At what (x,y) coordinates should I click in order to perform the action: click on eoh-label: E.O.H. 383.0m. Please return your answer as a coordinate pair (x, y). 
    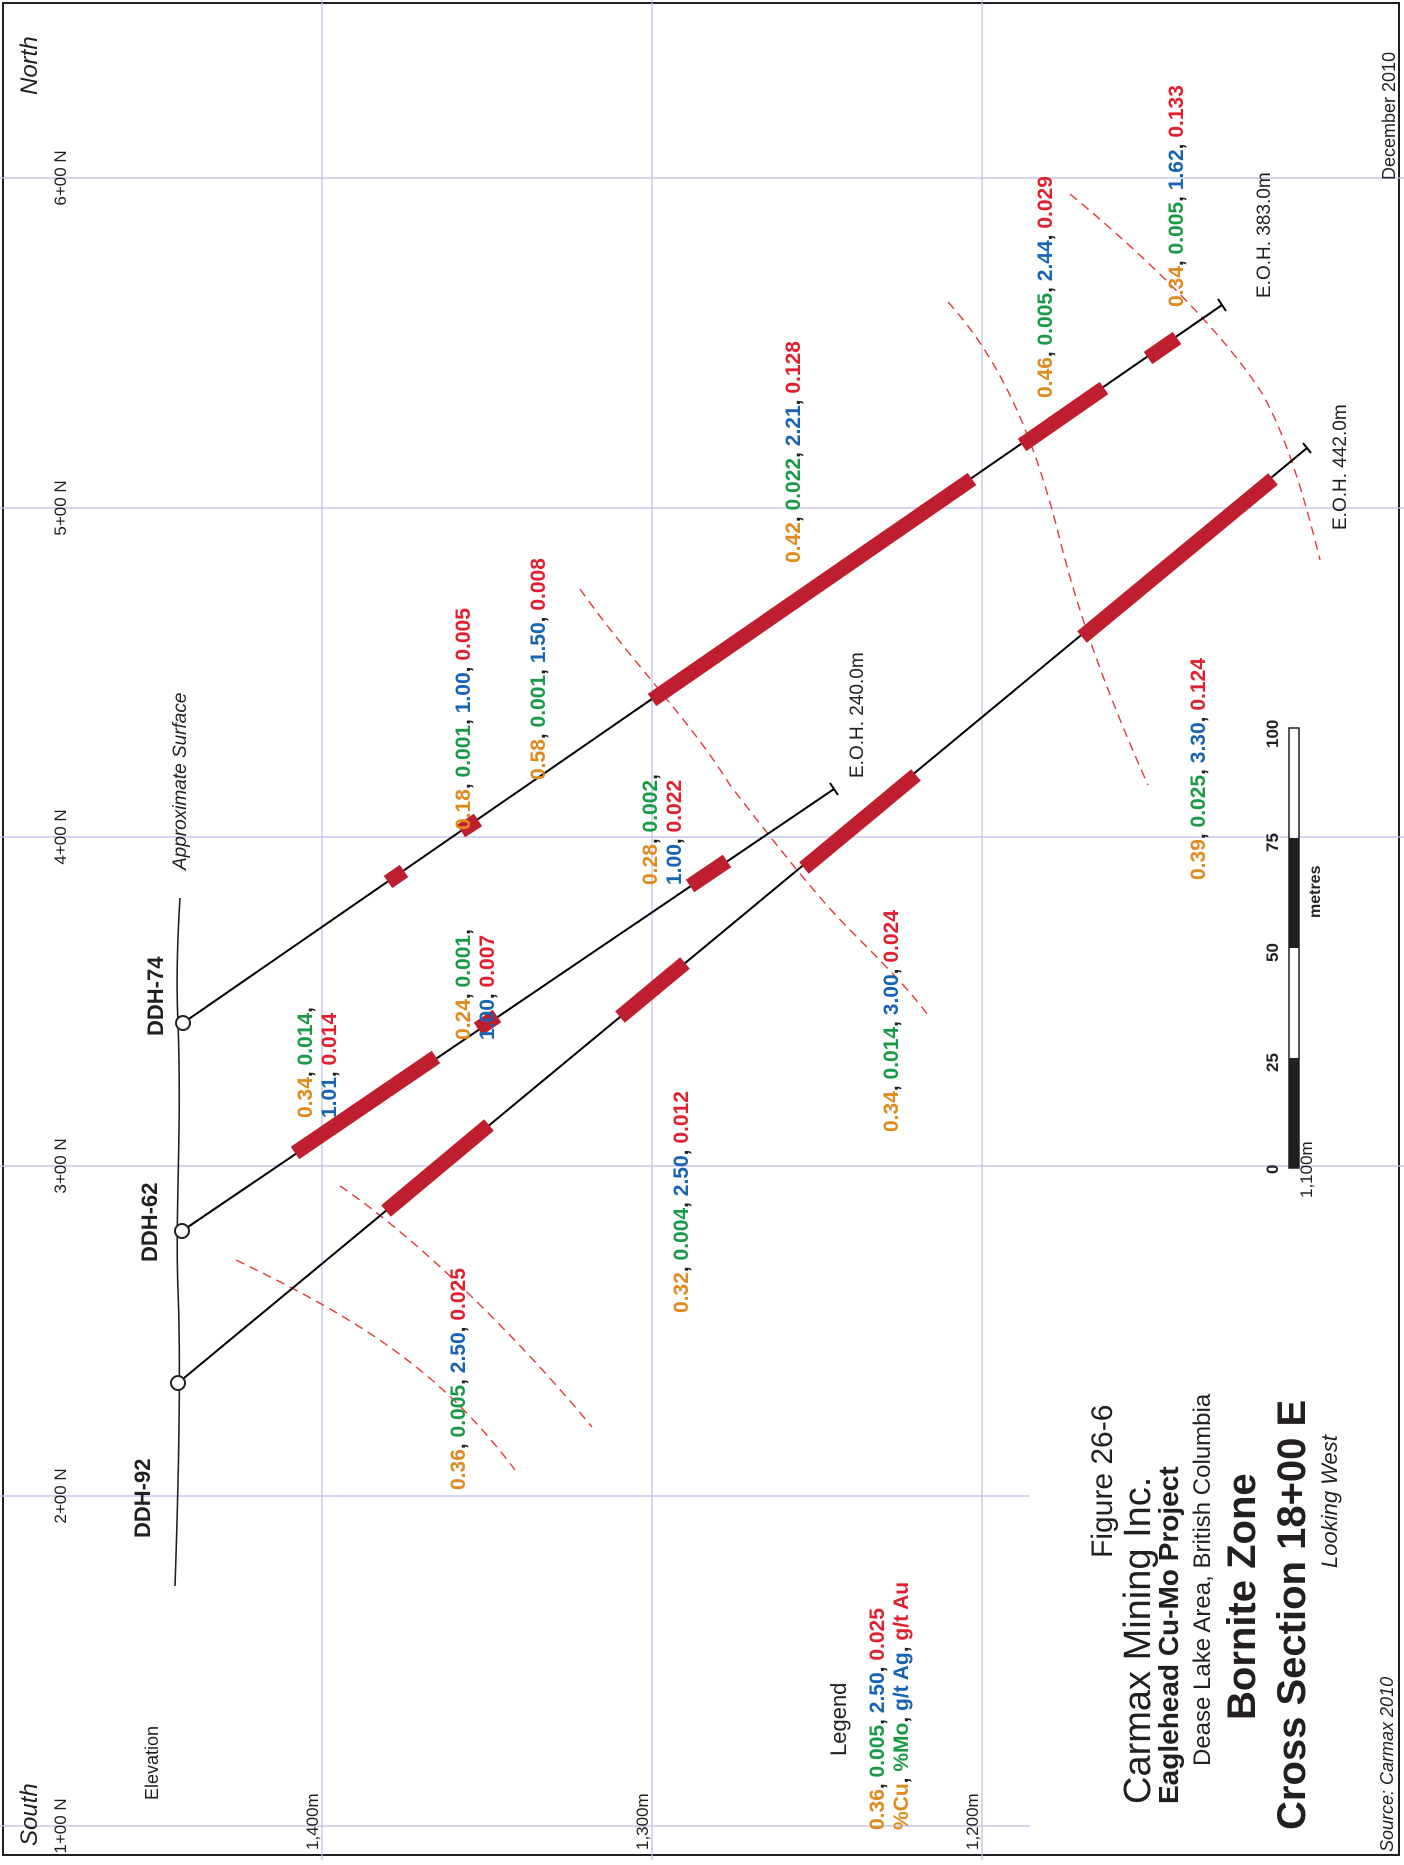
    Looking at the image, I should click on (1264, 235).